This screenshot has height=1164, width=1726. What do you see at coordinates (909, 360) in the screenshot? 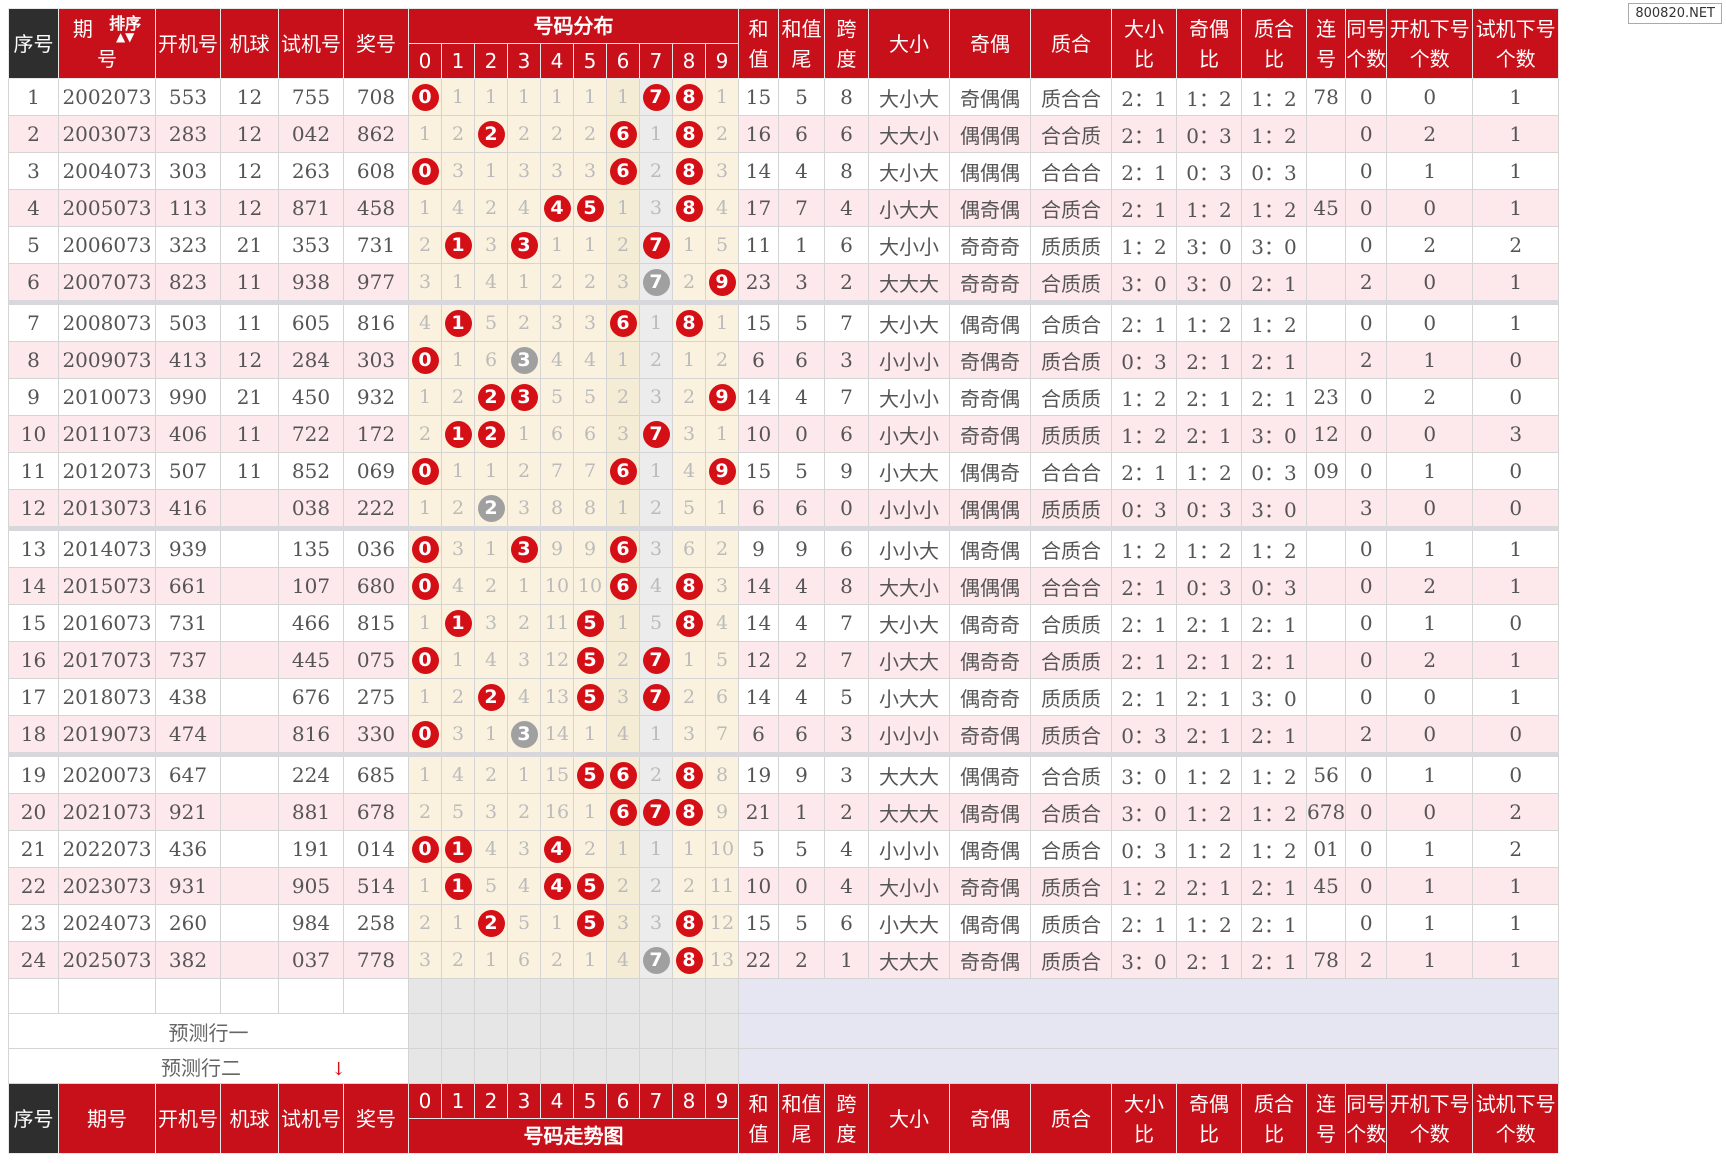
I see `size-pattern-cell: 小小小` at bounding box center [909, 360].